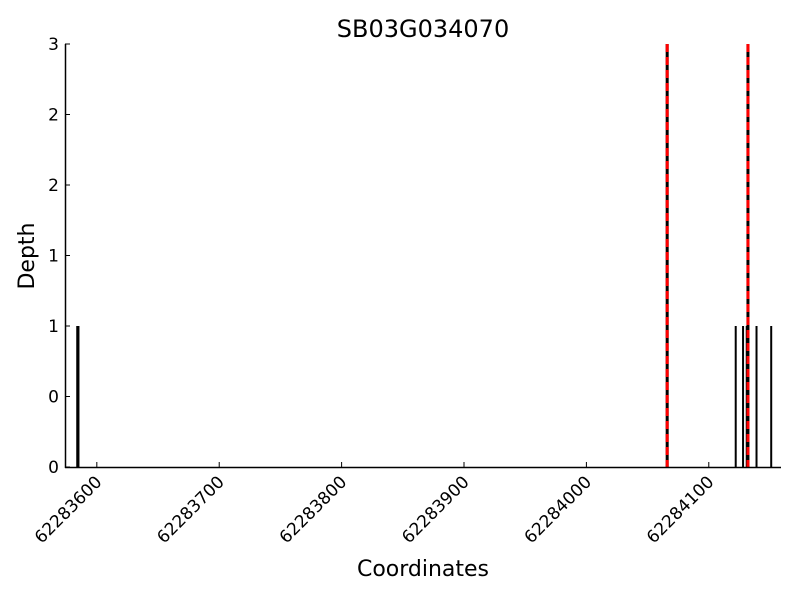  I want to click on y-tick-label: 3, so click(53, 45).